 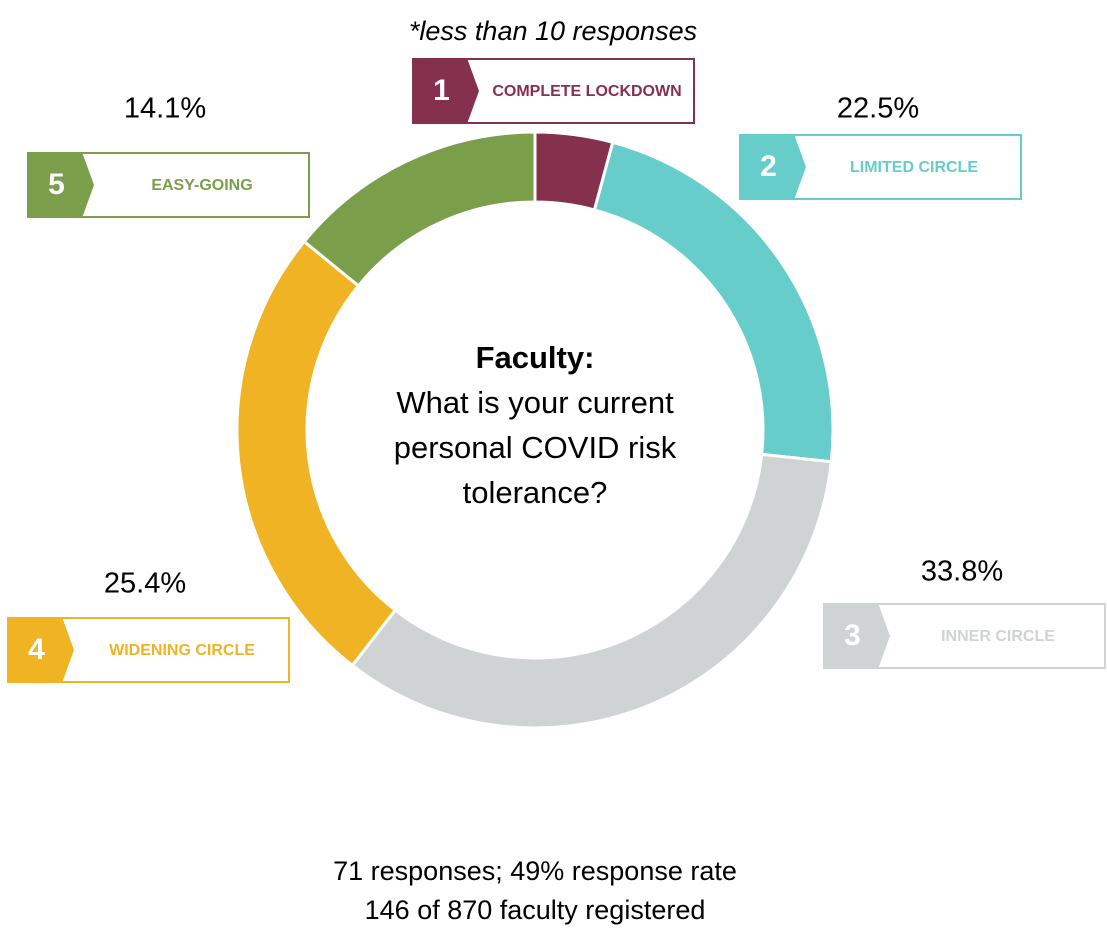 I want to click on chart-title: Faculty:, so click(x=535, y=357).